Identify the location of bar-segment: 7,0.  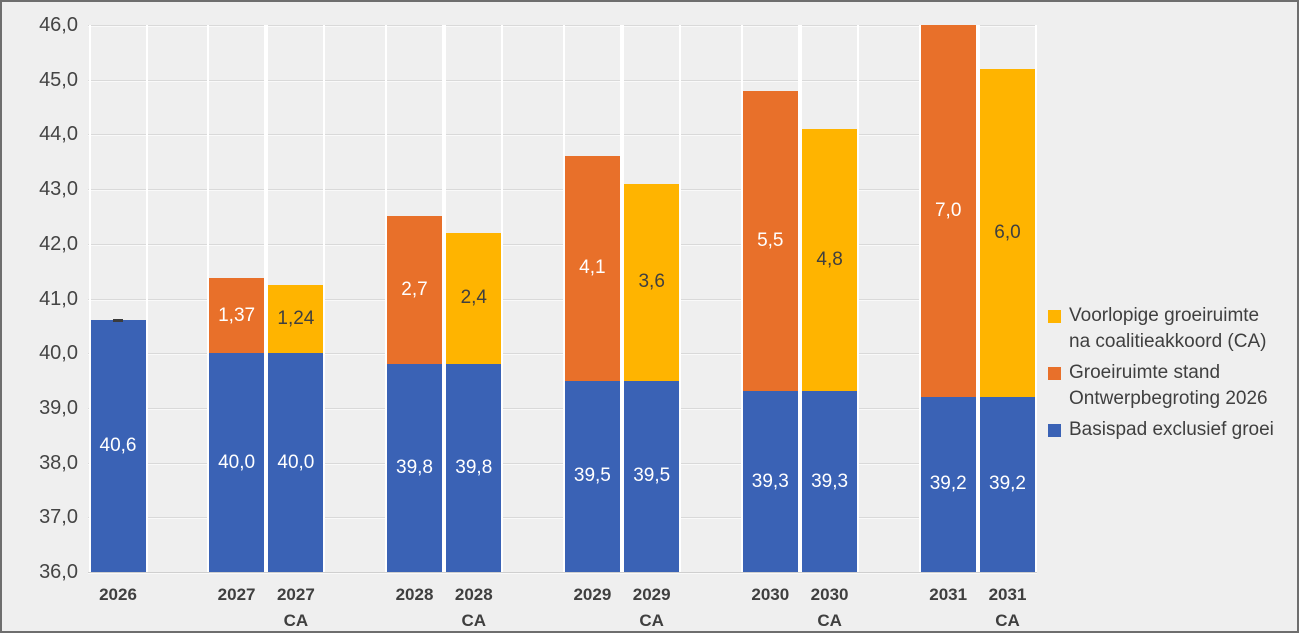
(948, 211).